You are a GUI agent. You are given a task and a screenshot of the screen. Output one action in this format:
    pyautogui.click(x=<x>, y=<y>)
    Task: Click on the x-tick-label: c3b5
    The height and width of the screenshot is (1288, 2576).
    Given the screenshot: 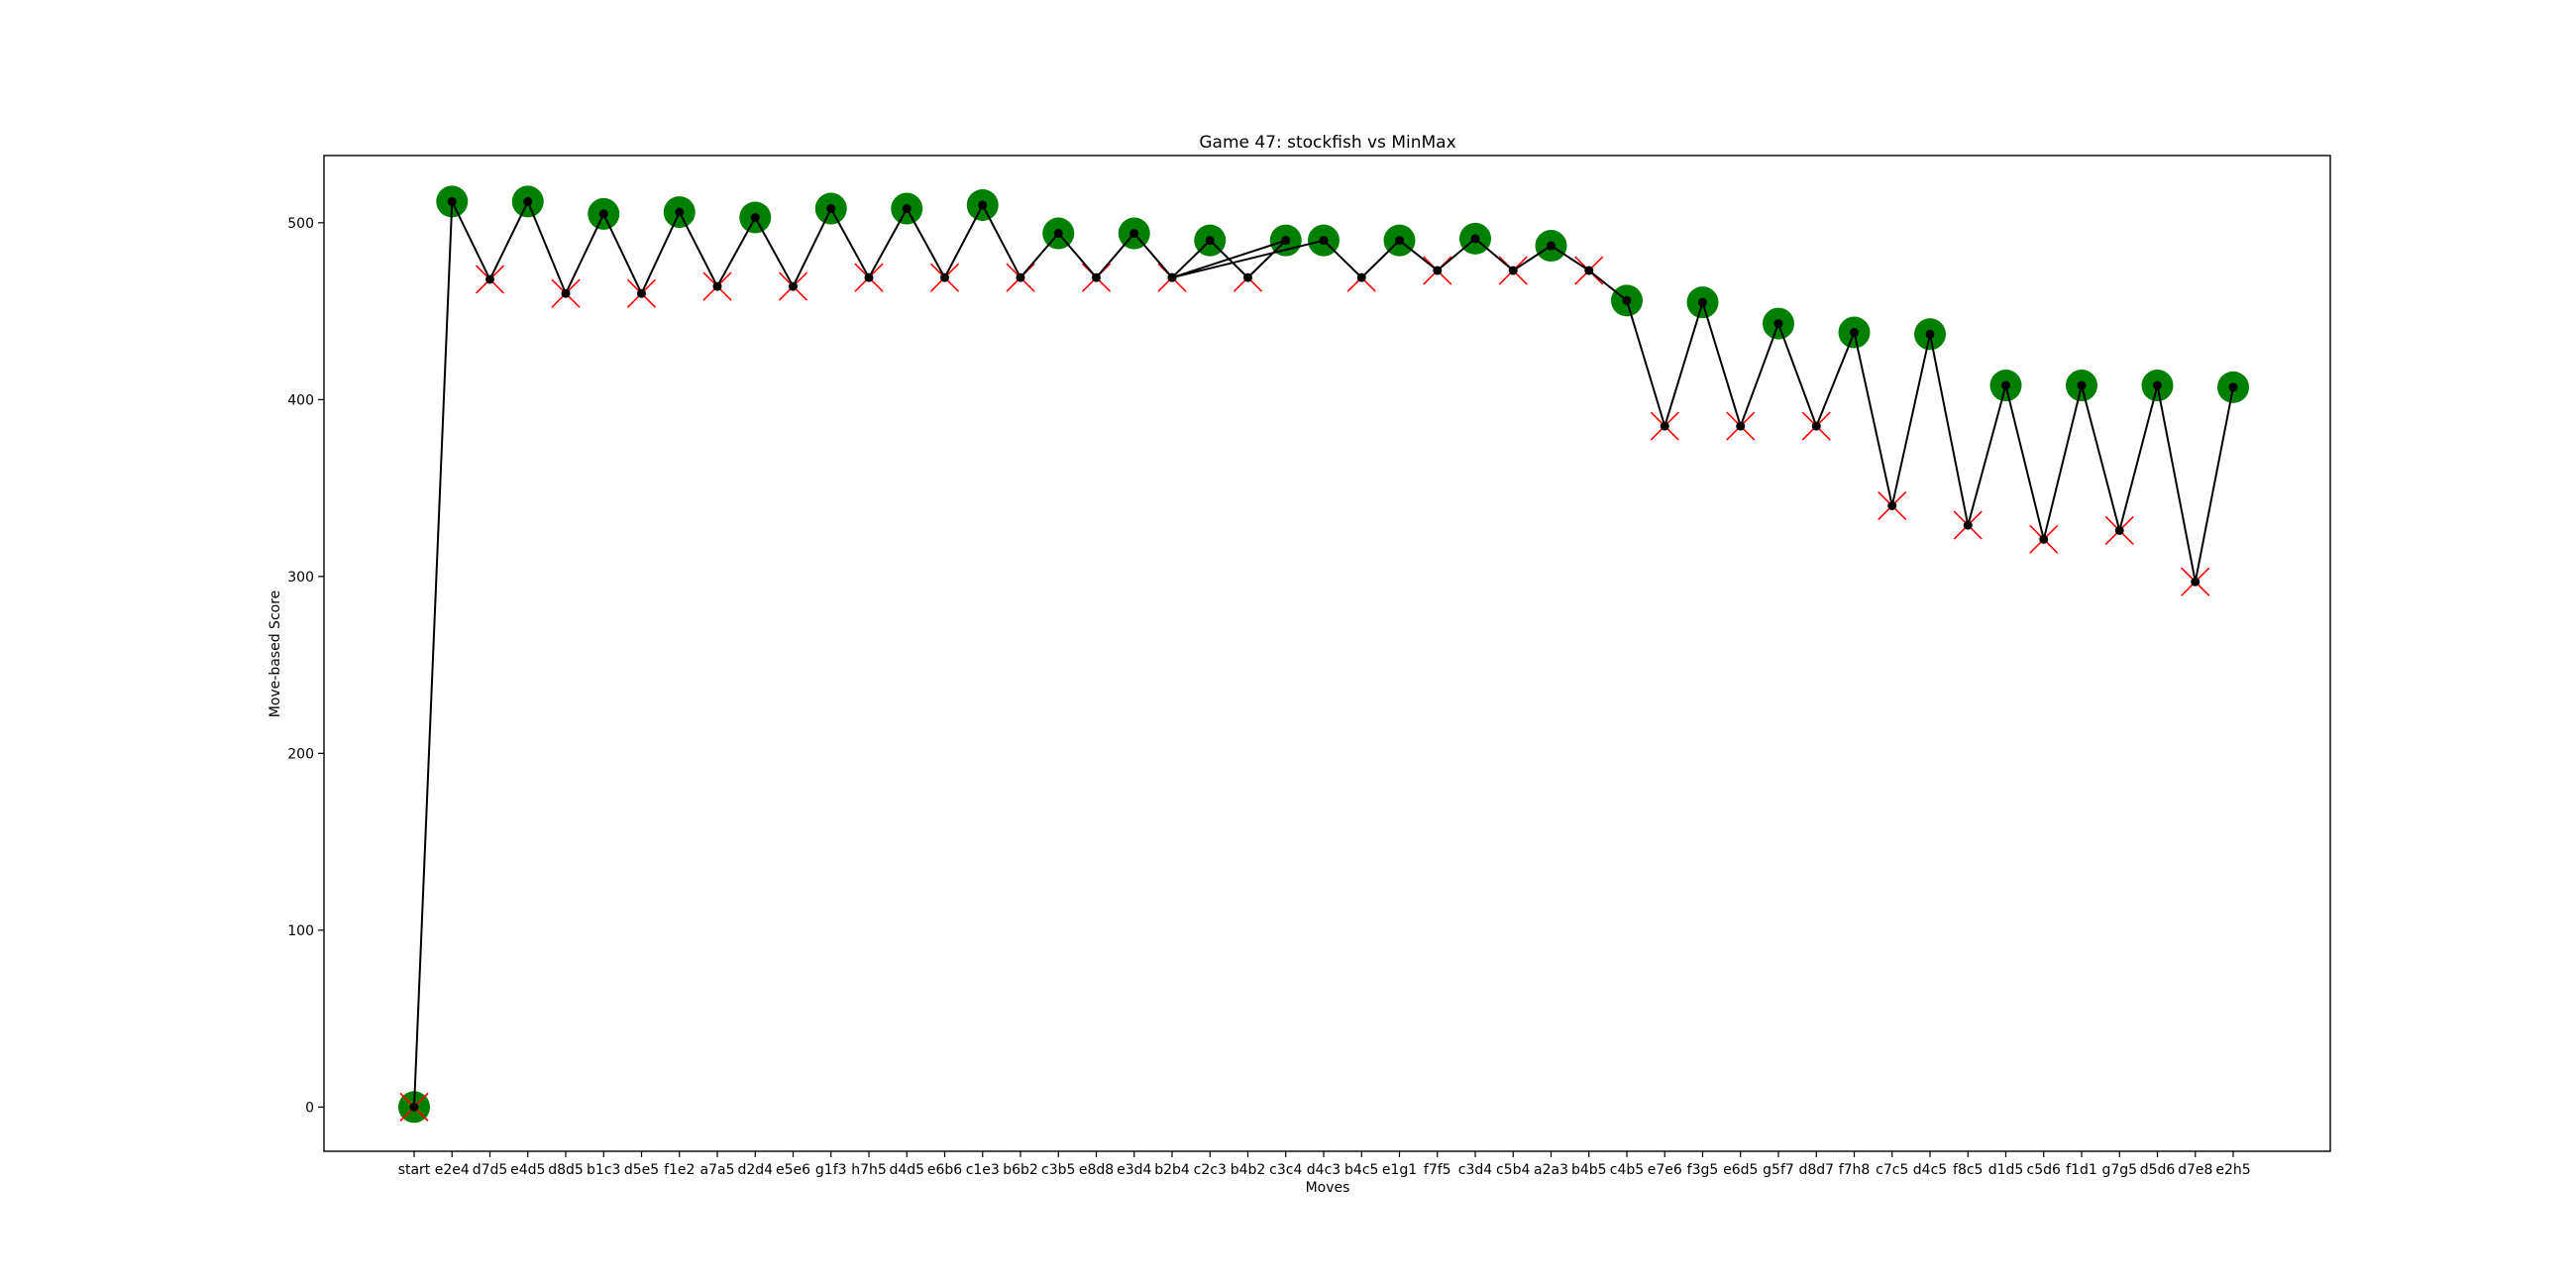 What is the action you would take?
    pyautogui.click(x=1058, y=1170)
    